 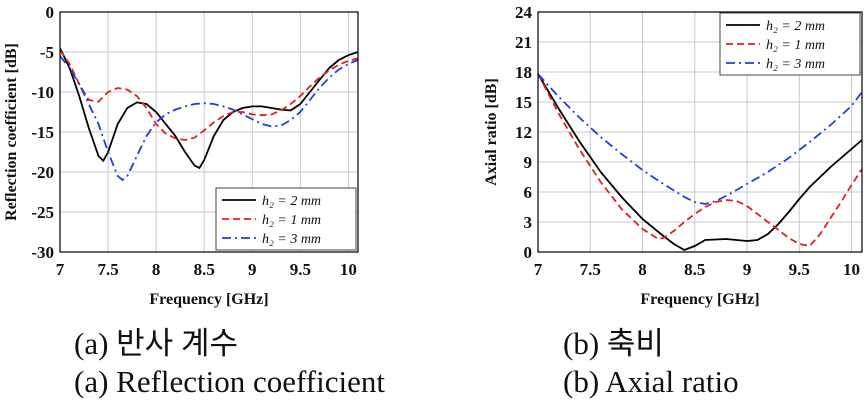 What do you see at coordinates (42, 92) in the screenshot?
I see `y-tick-label: -10` at bounding box center [42, 92].